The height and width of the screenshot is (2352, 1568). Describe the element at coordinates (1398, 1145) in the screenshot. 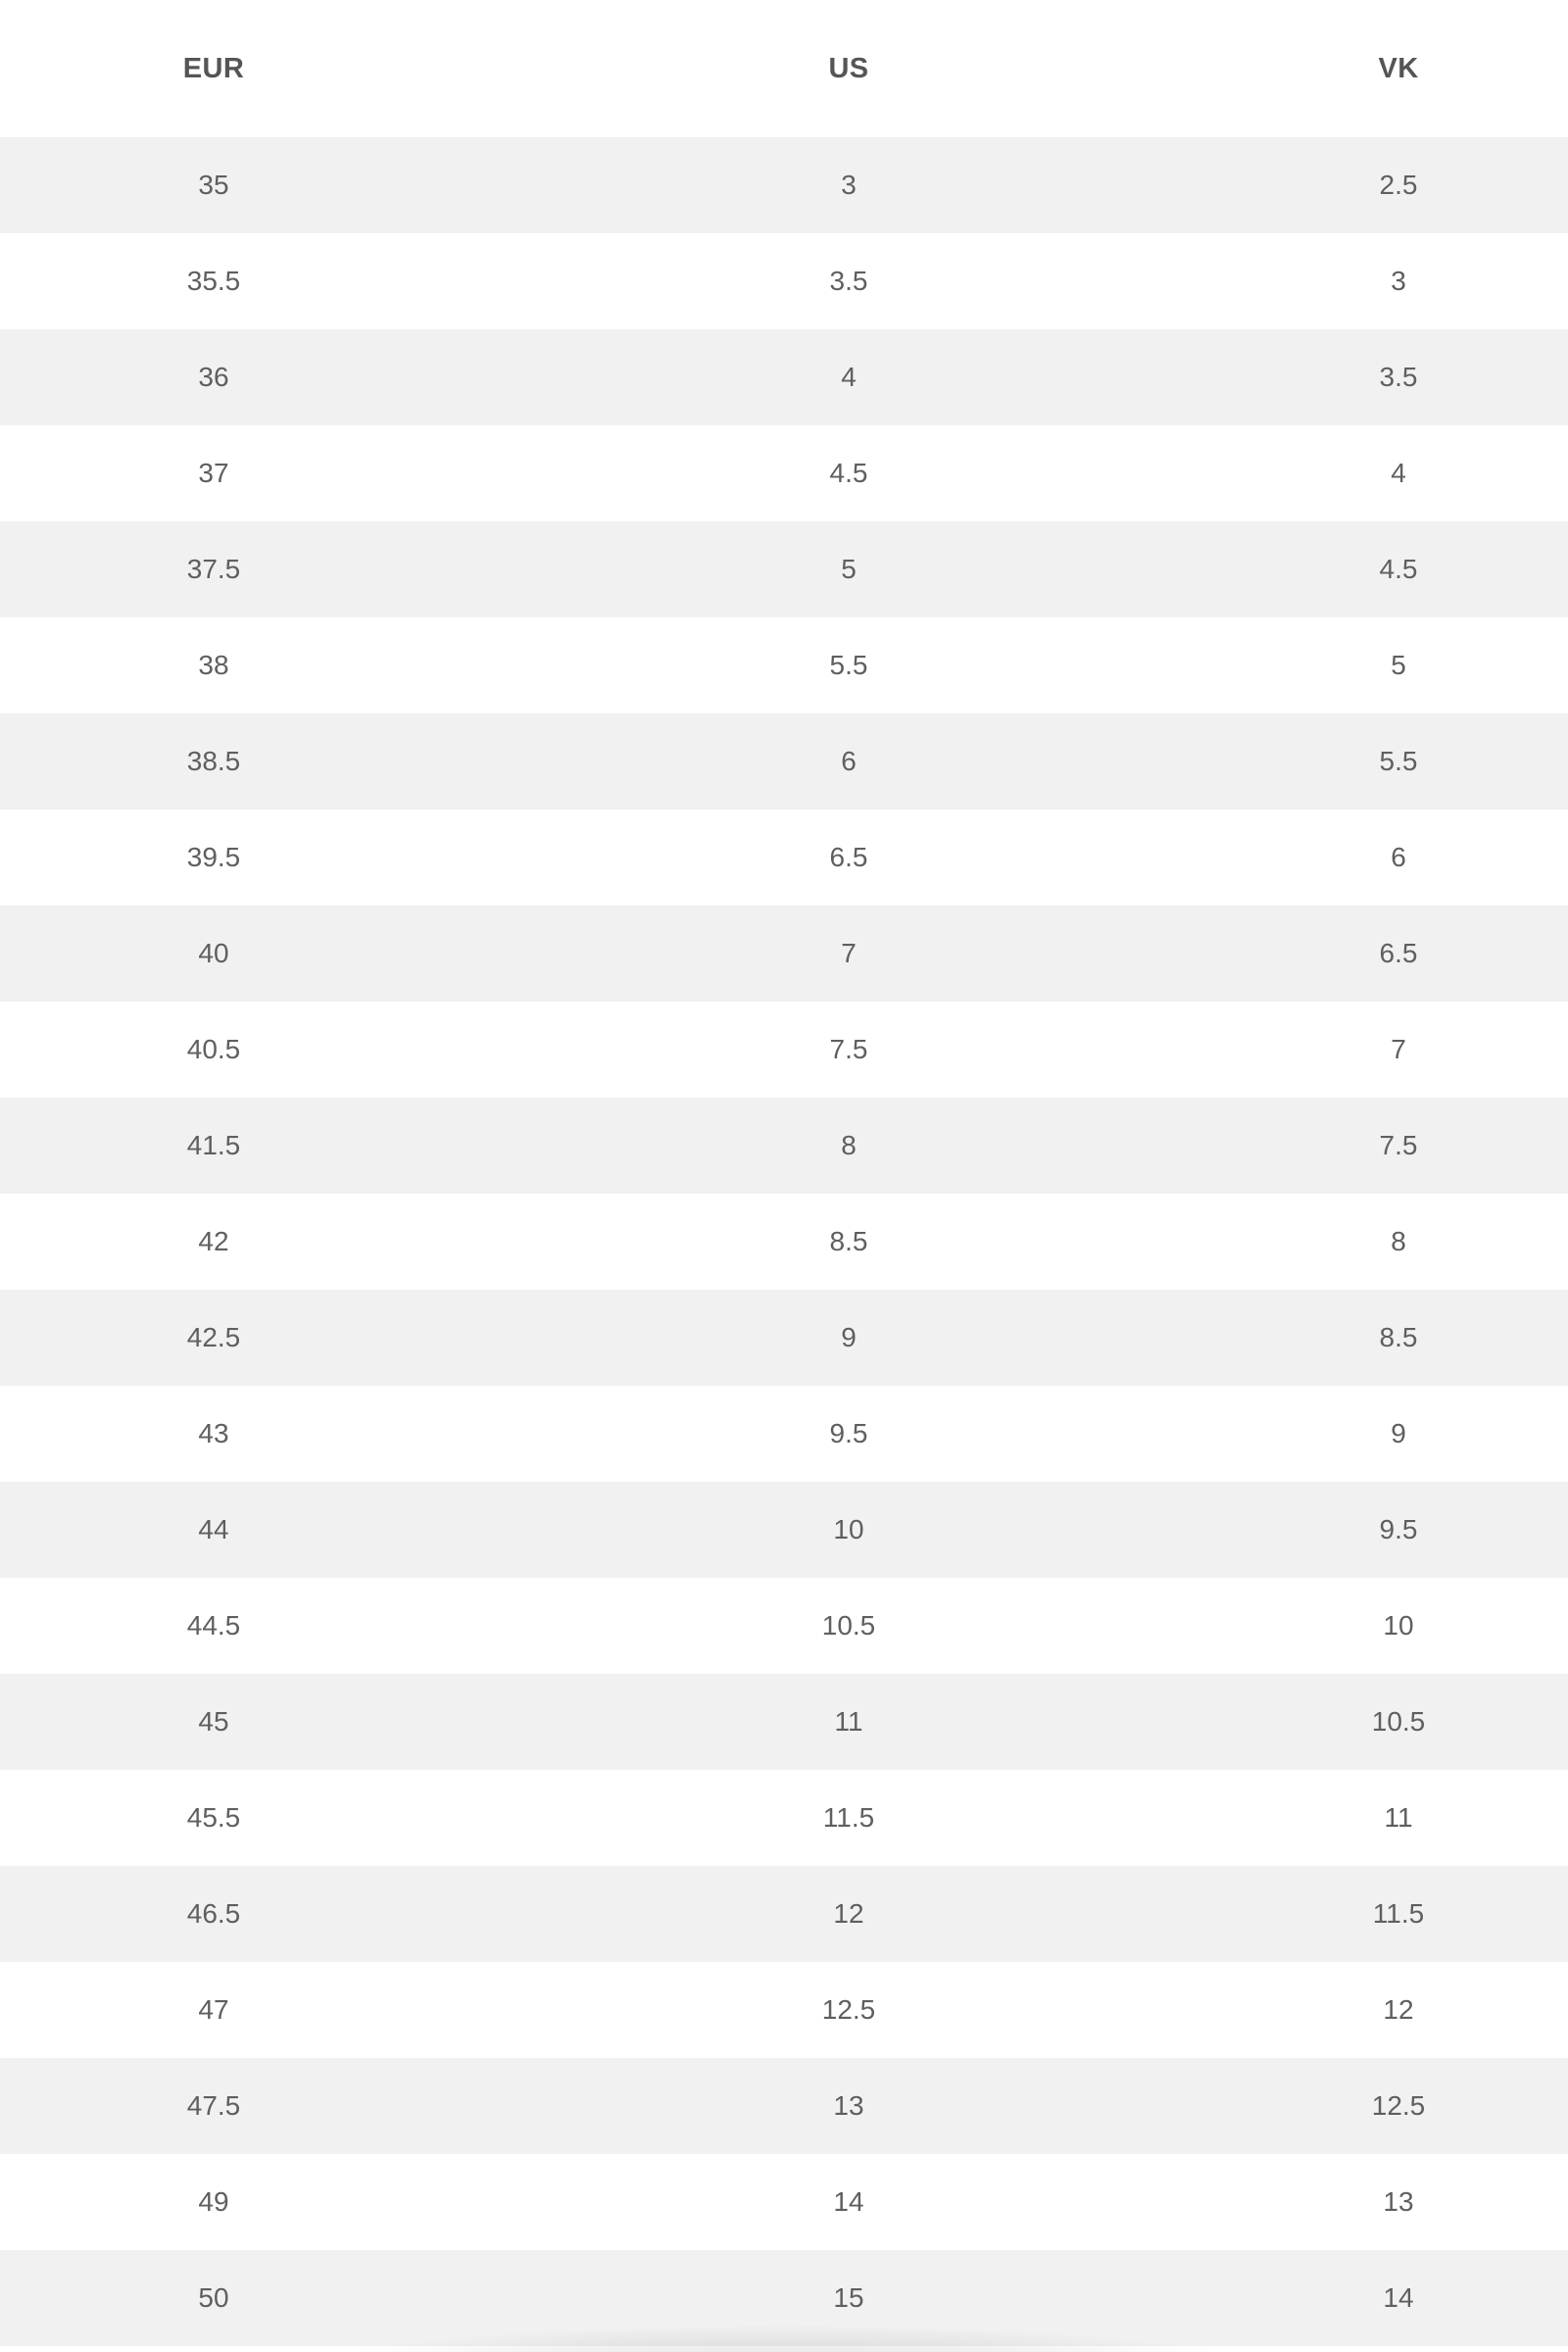

I see `cell-vk: 7.5` at that location.